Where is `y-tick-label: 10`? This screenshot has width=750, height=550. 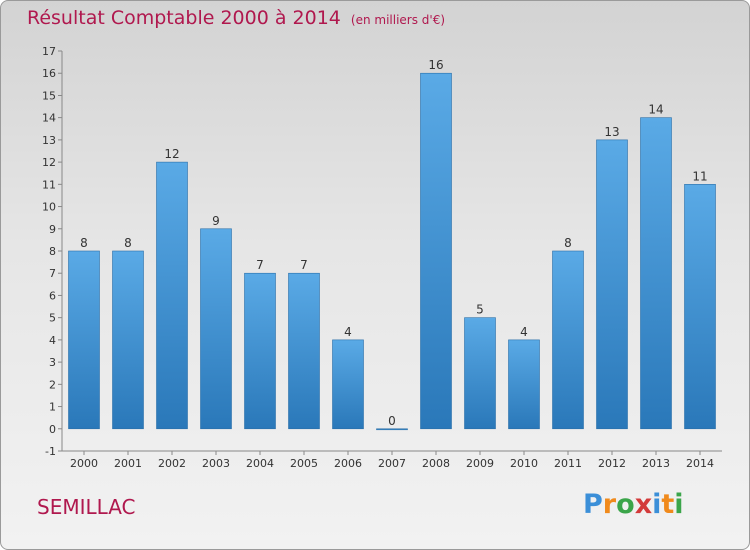
y-tick-label: 10 is located at coordinates (49, 207).